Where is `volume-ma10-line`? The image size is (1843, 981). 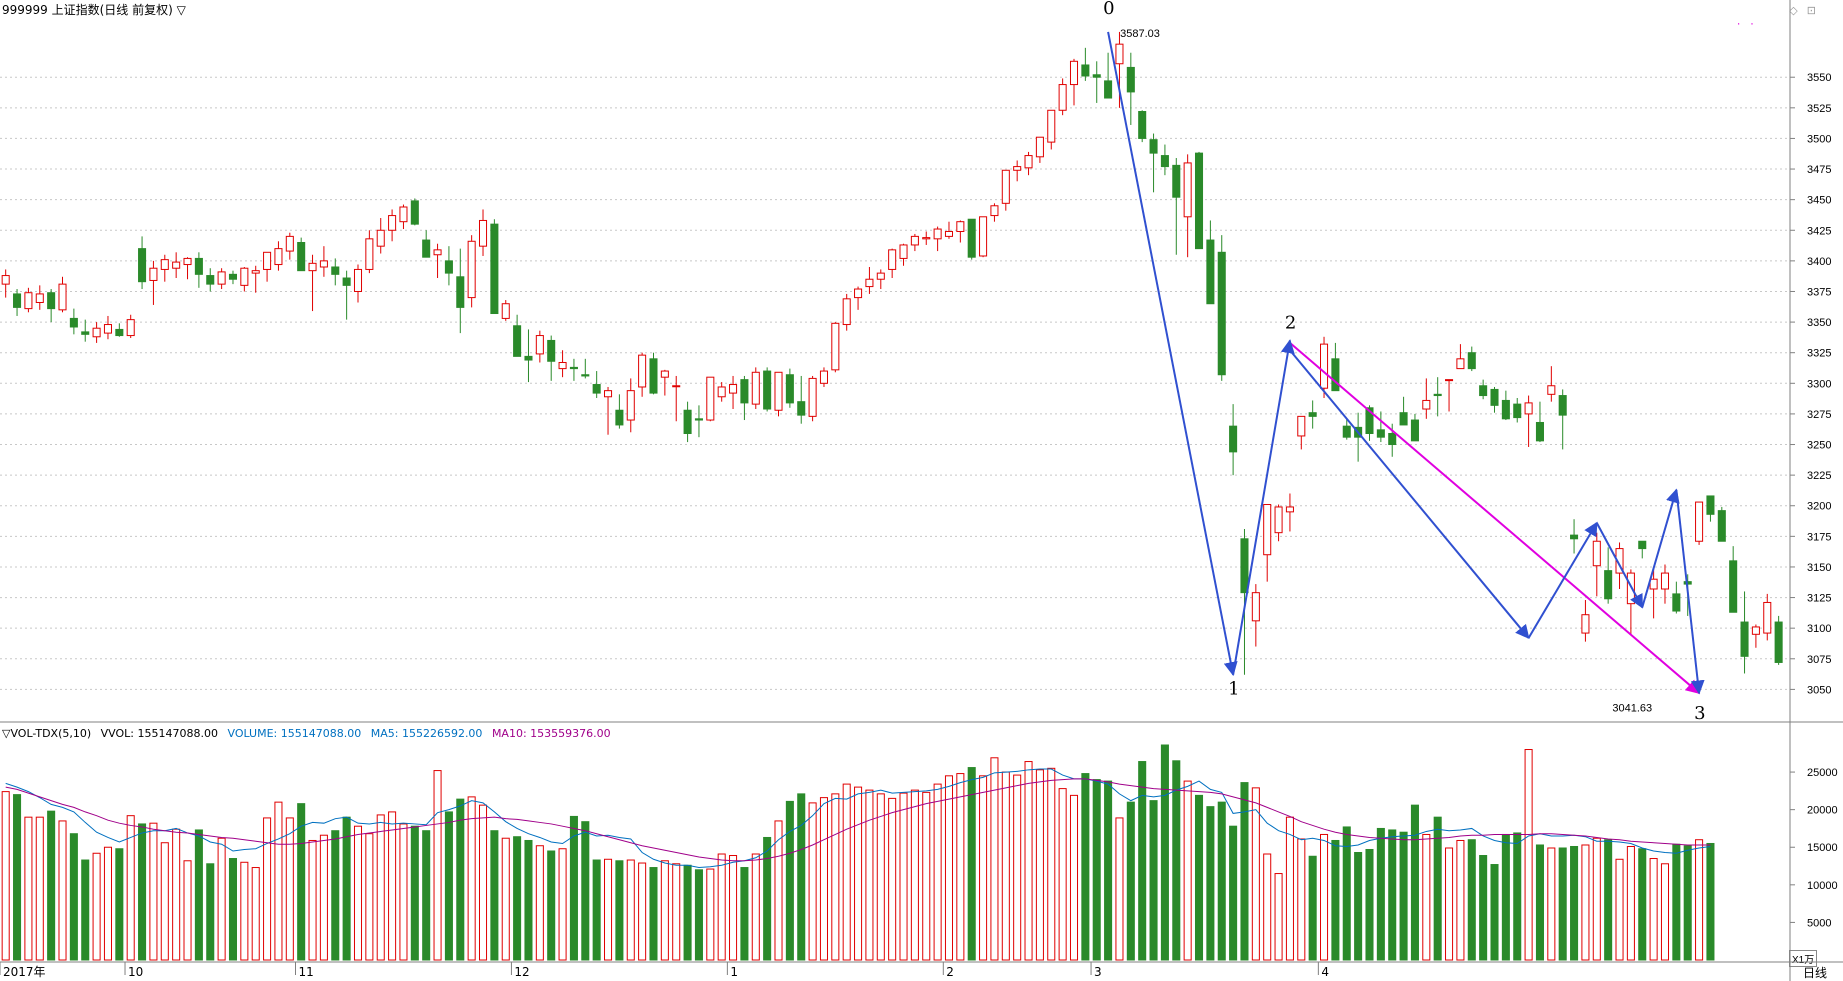
volume-ma10-line is located at coordinates (858, 820).